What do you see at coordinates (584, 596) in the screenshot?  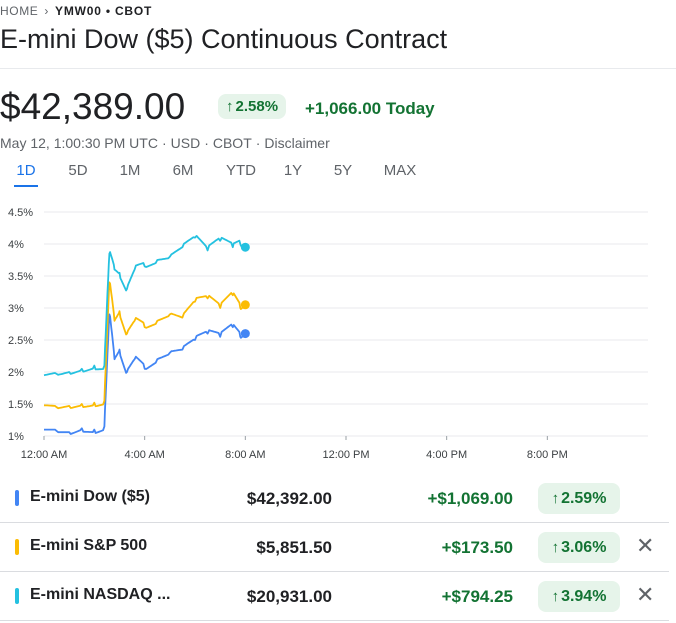 I see `compare-percent: 3.94%` at bounding box center [584, 596].